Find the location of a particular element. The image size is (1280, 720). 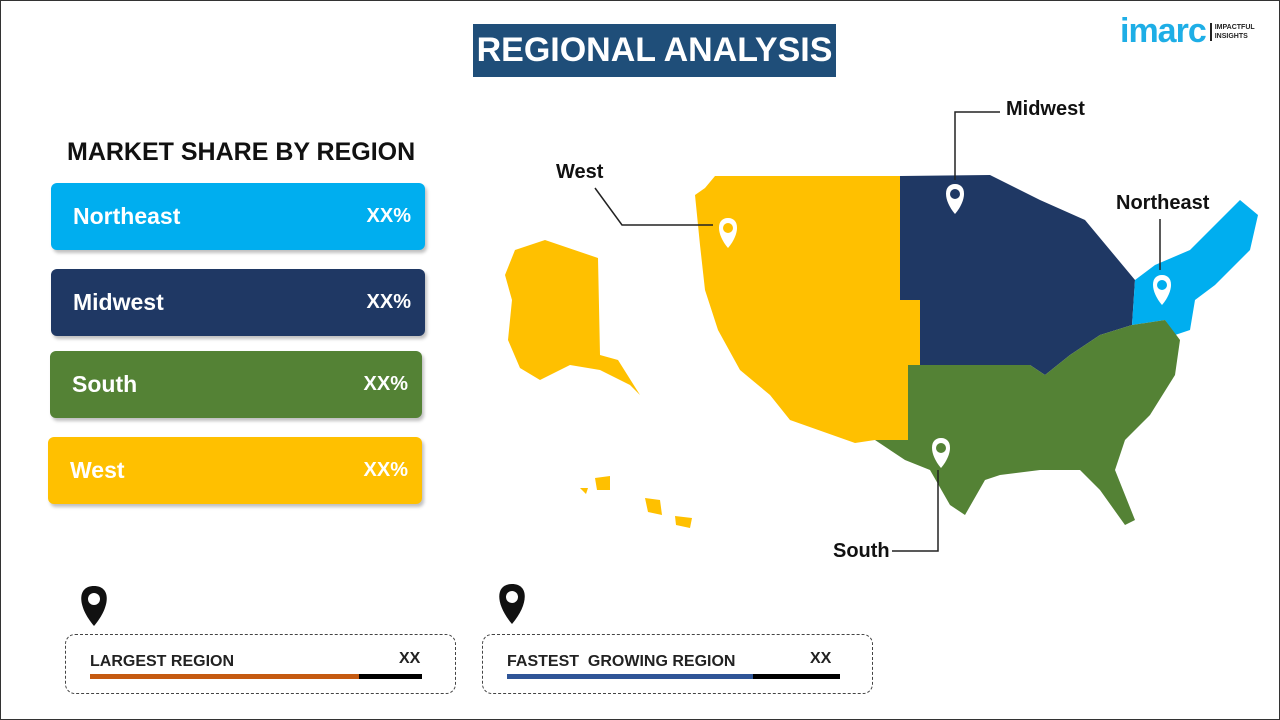

region-south is located at coordinates (1027, 422).